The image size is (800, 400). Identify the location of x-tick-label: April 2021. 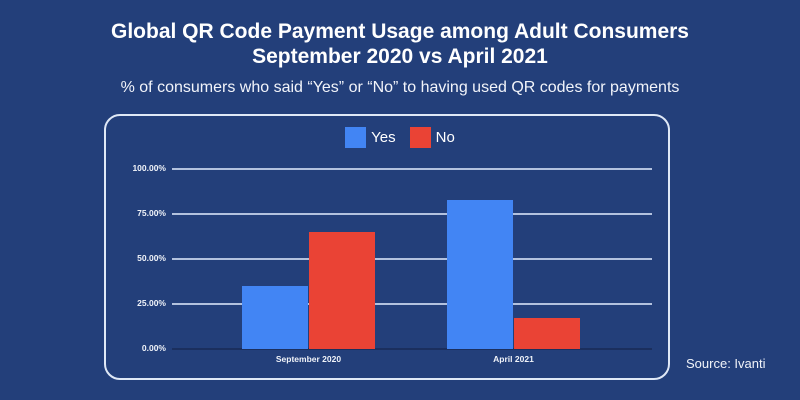
(513, 359).